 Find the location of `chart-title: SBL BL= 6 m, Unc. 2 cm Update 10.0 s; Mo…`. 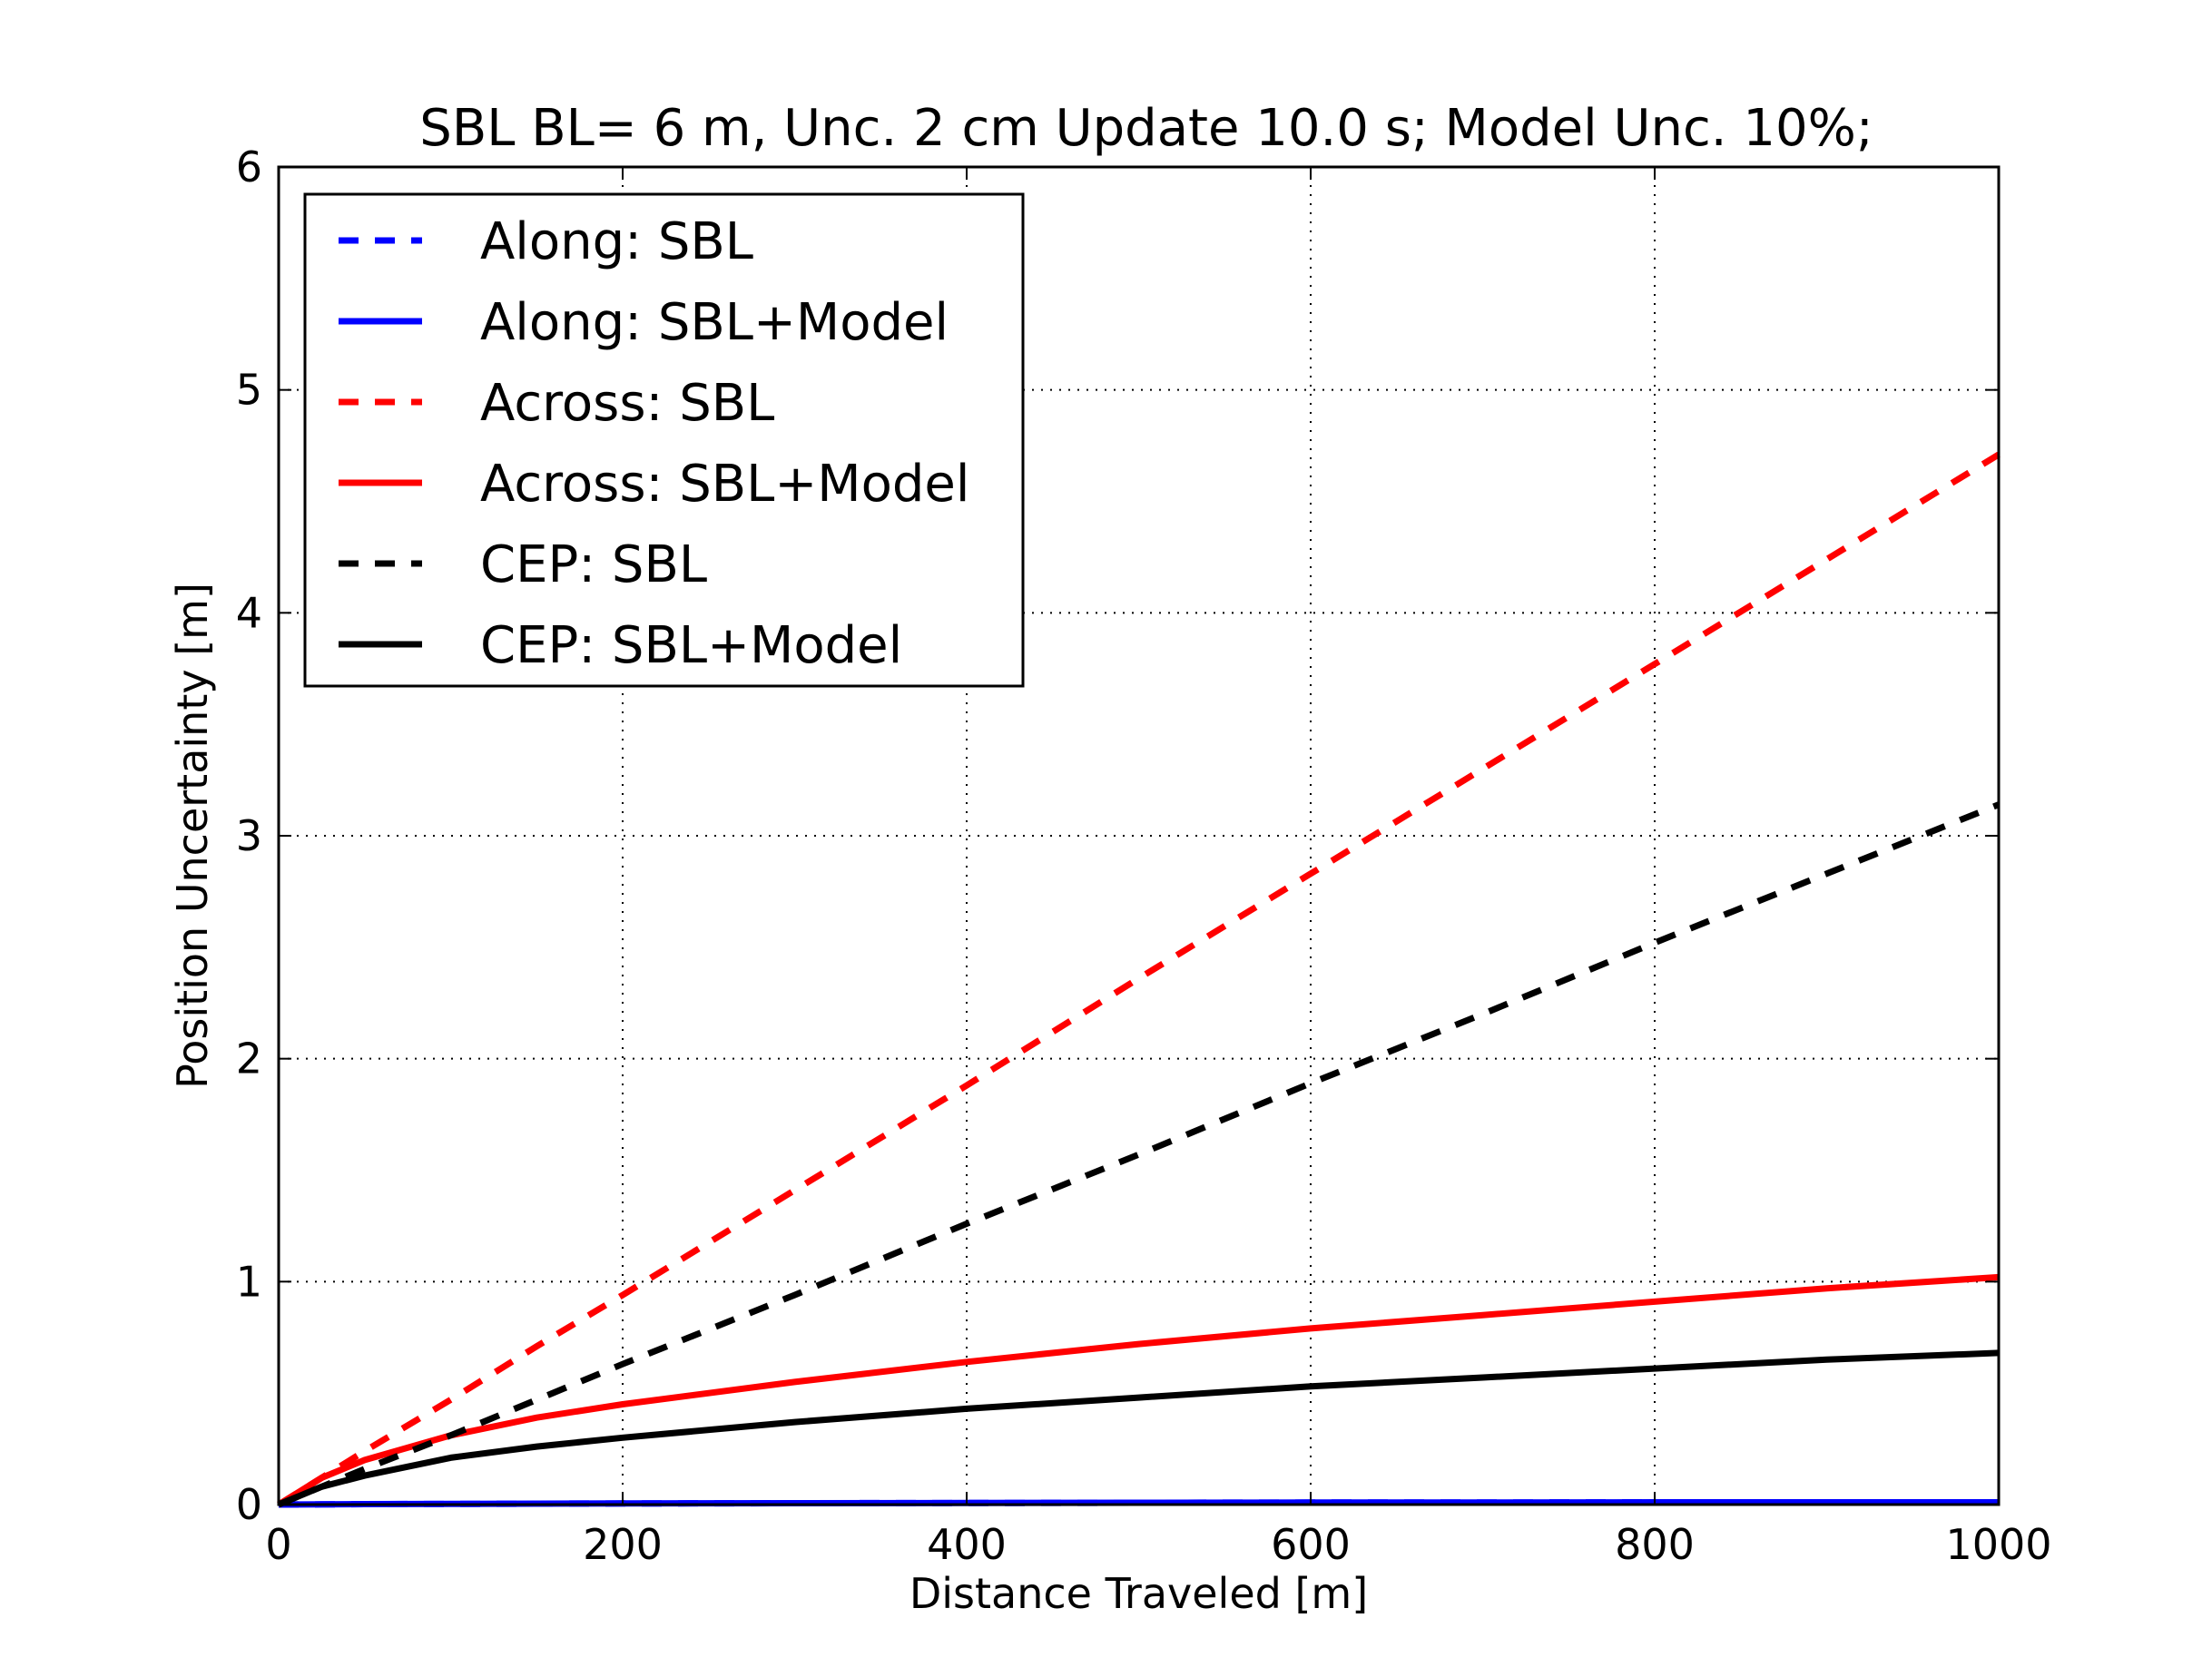

chart-title: SBL BL= 6 m, Unc. 2 cm Update 10.0 s; Mo… is located at coordinates (1146, 128).